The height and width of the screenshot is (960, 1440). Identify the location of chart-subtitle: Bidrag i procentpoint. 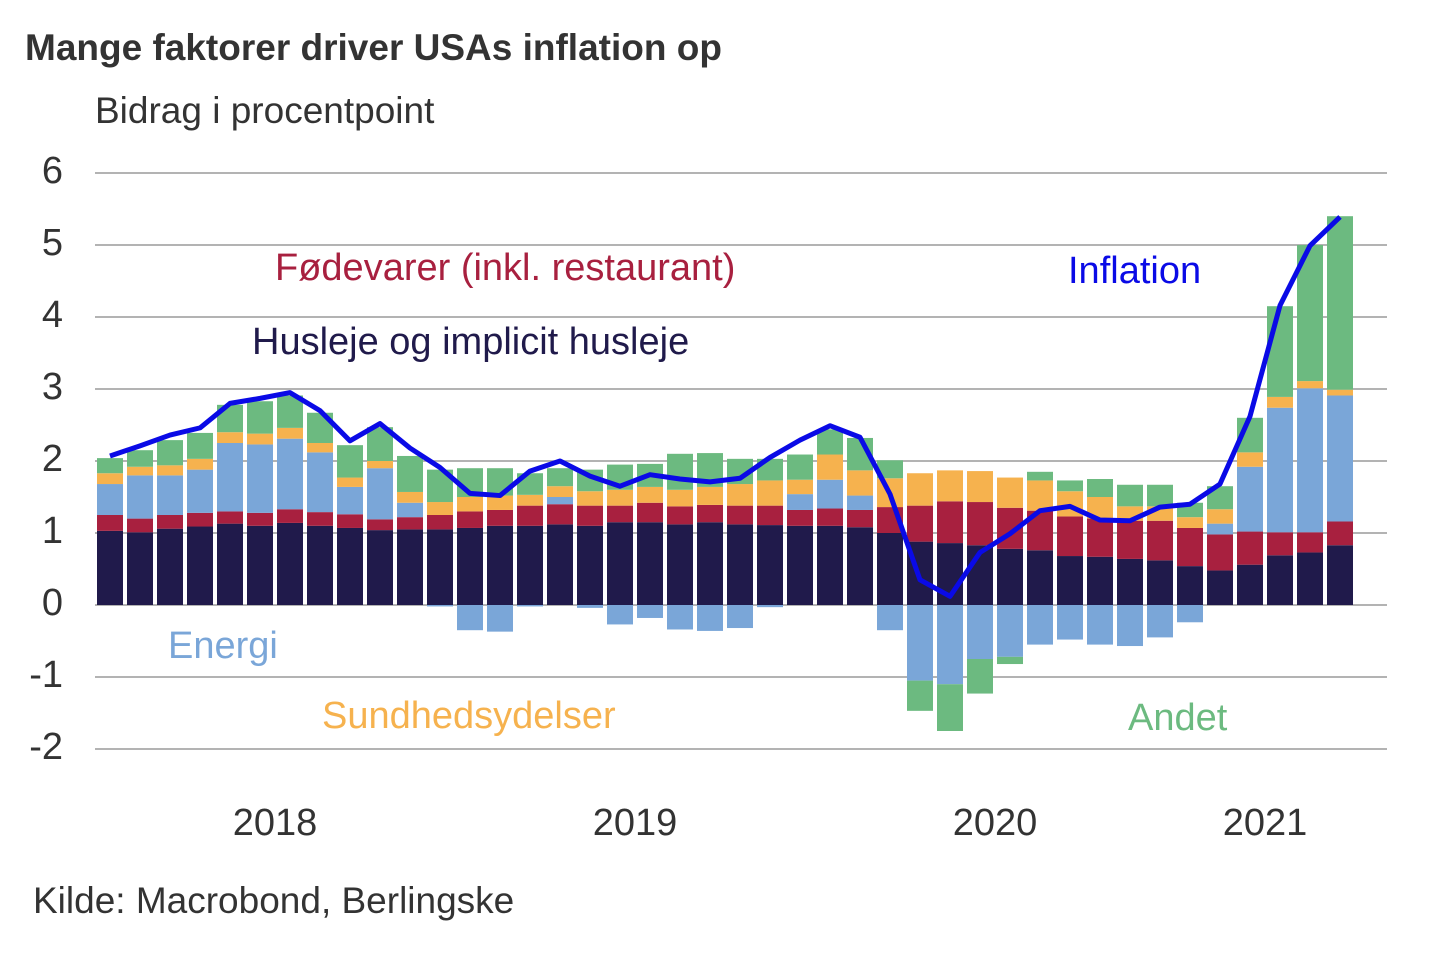
(265, 110).